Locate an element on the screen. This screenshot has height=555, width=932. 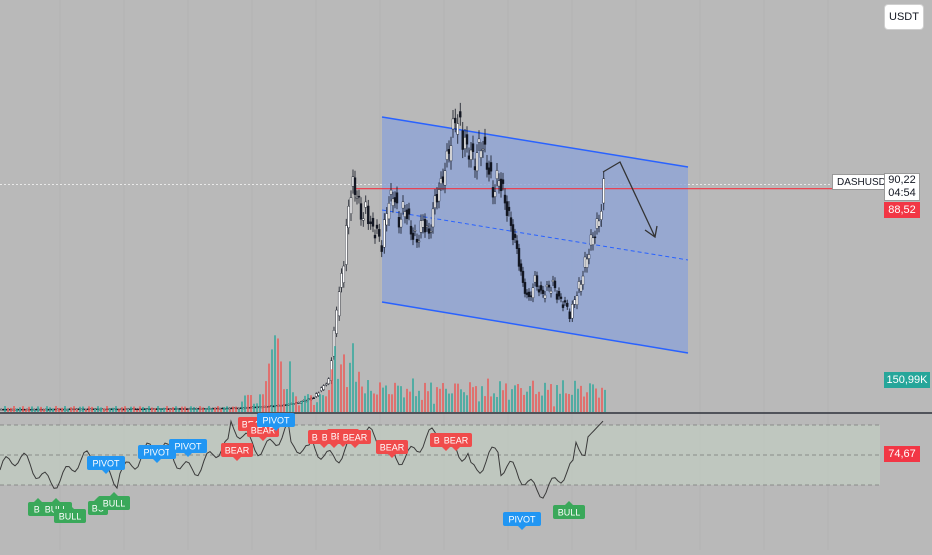
signal-label-bull: BULL is located at coordinates (114, 501).